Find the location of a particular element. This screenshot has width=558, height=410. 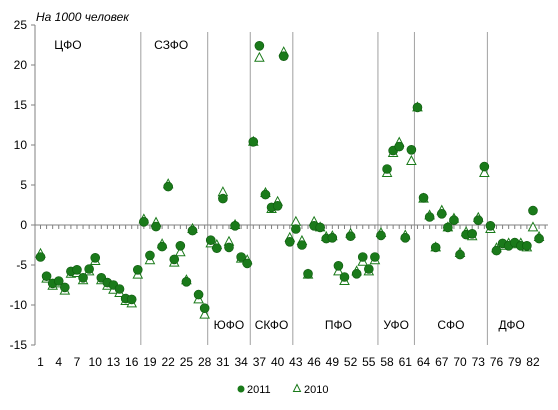

x-tick-label: 76 is located at coordinates (497, 362).